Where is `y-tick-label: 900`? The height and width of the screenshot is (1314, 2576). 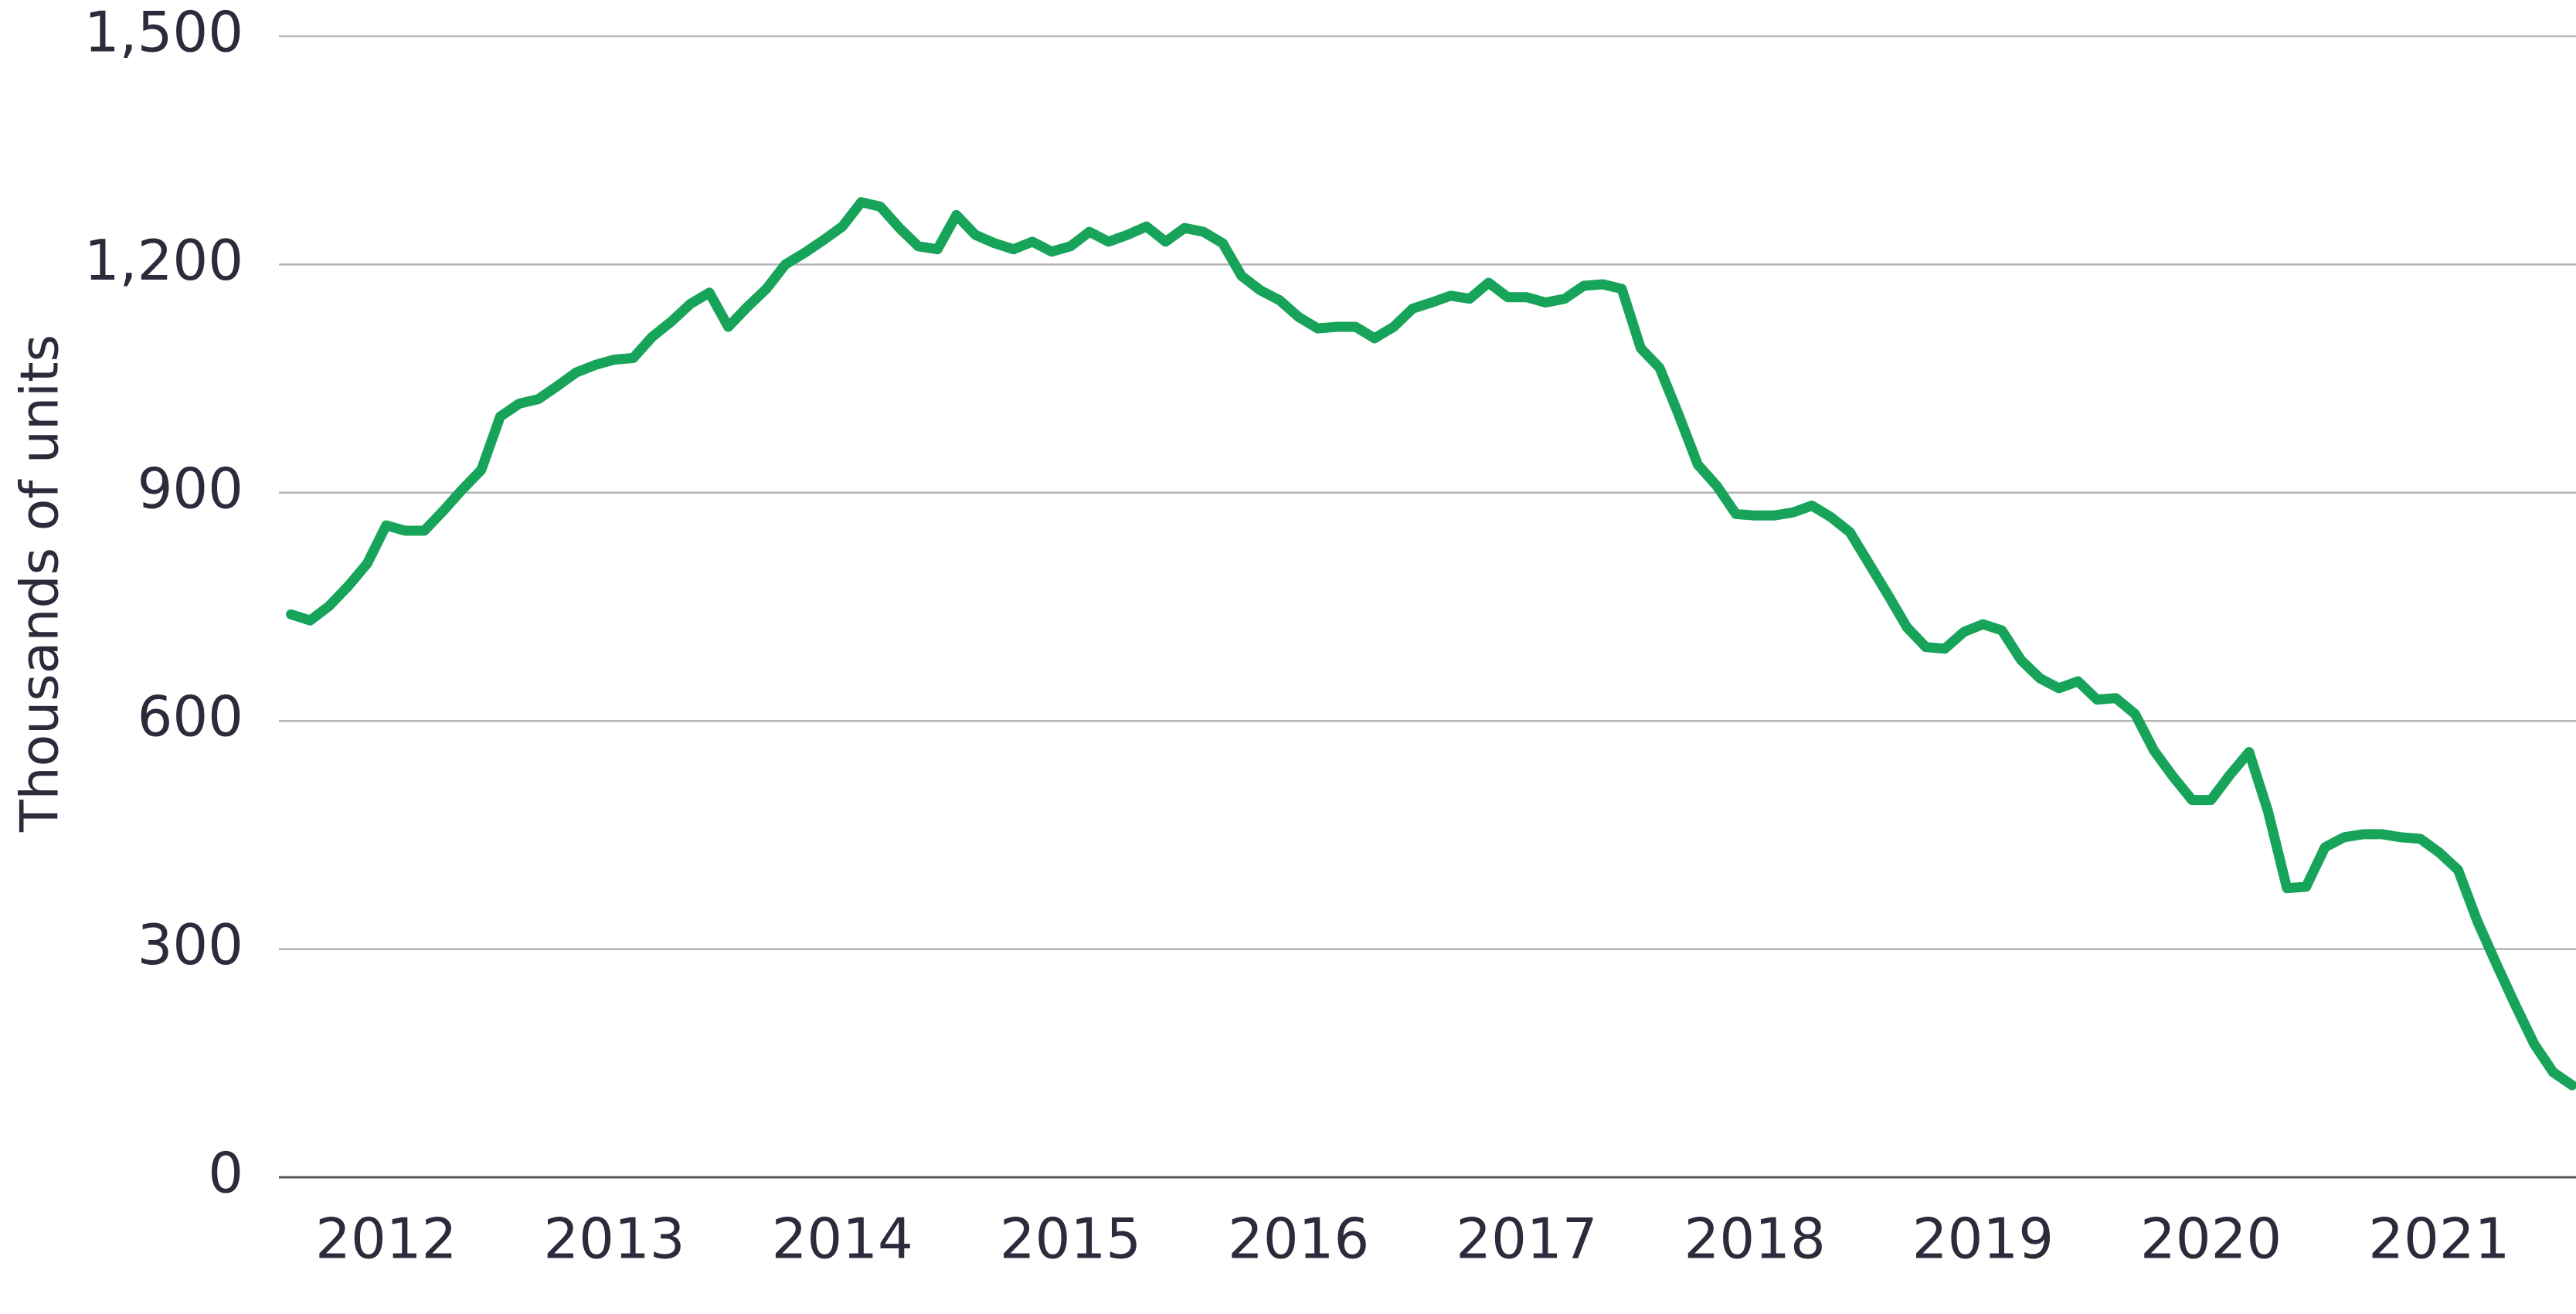
y-tick-label: 900 is located at coordinates (190, 488).